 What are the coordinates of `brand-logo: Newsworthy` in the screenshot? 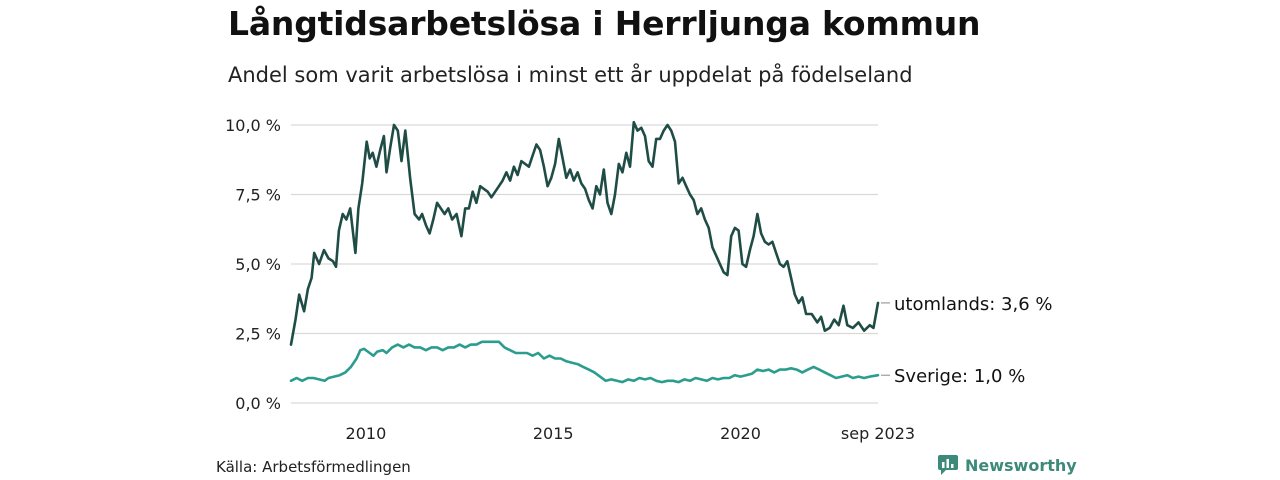 It's located at (1007, 465).